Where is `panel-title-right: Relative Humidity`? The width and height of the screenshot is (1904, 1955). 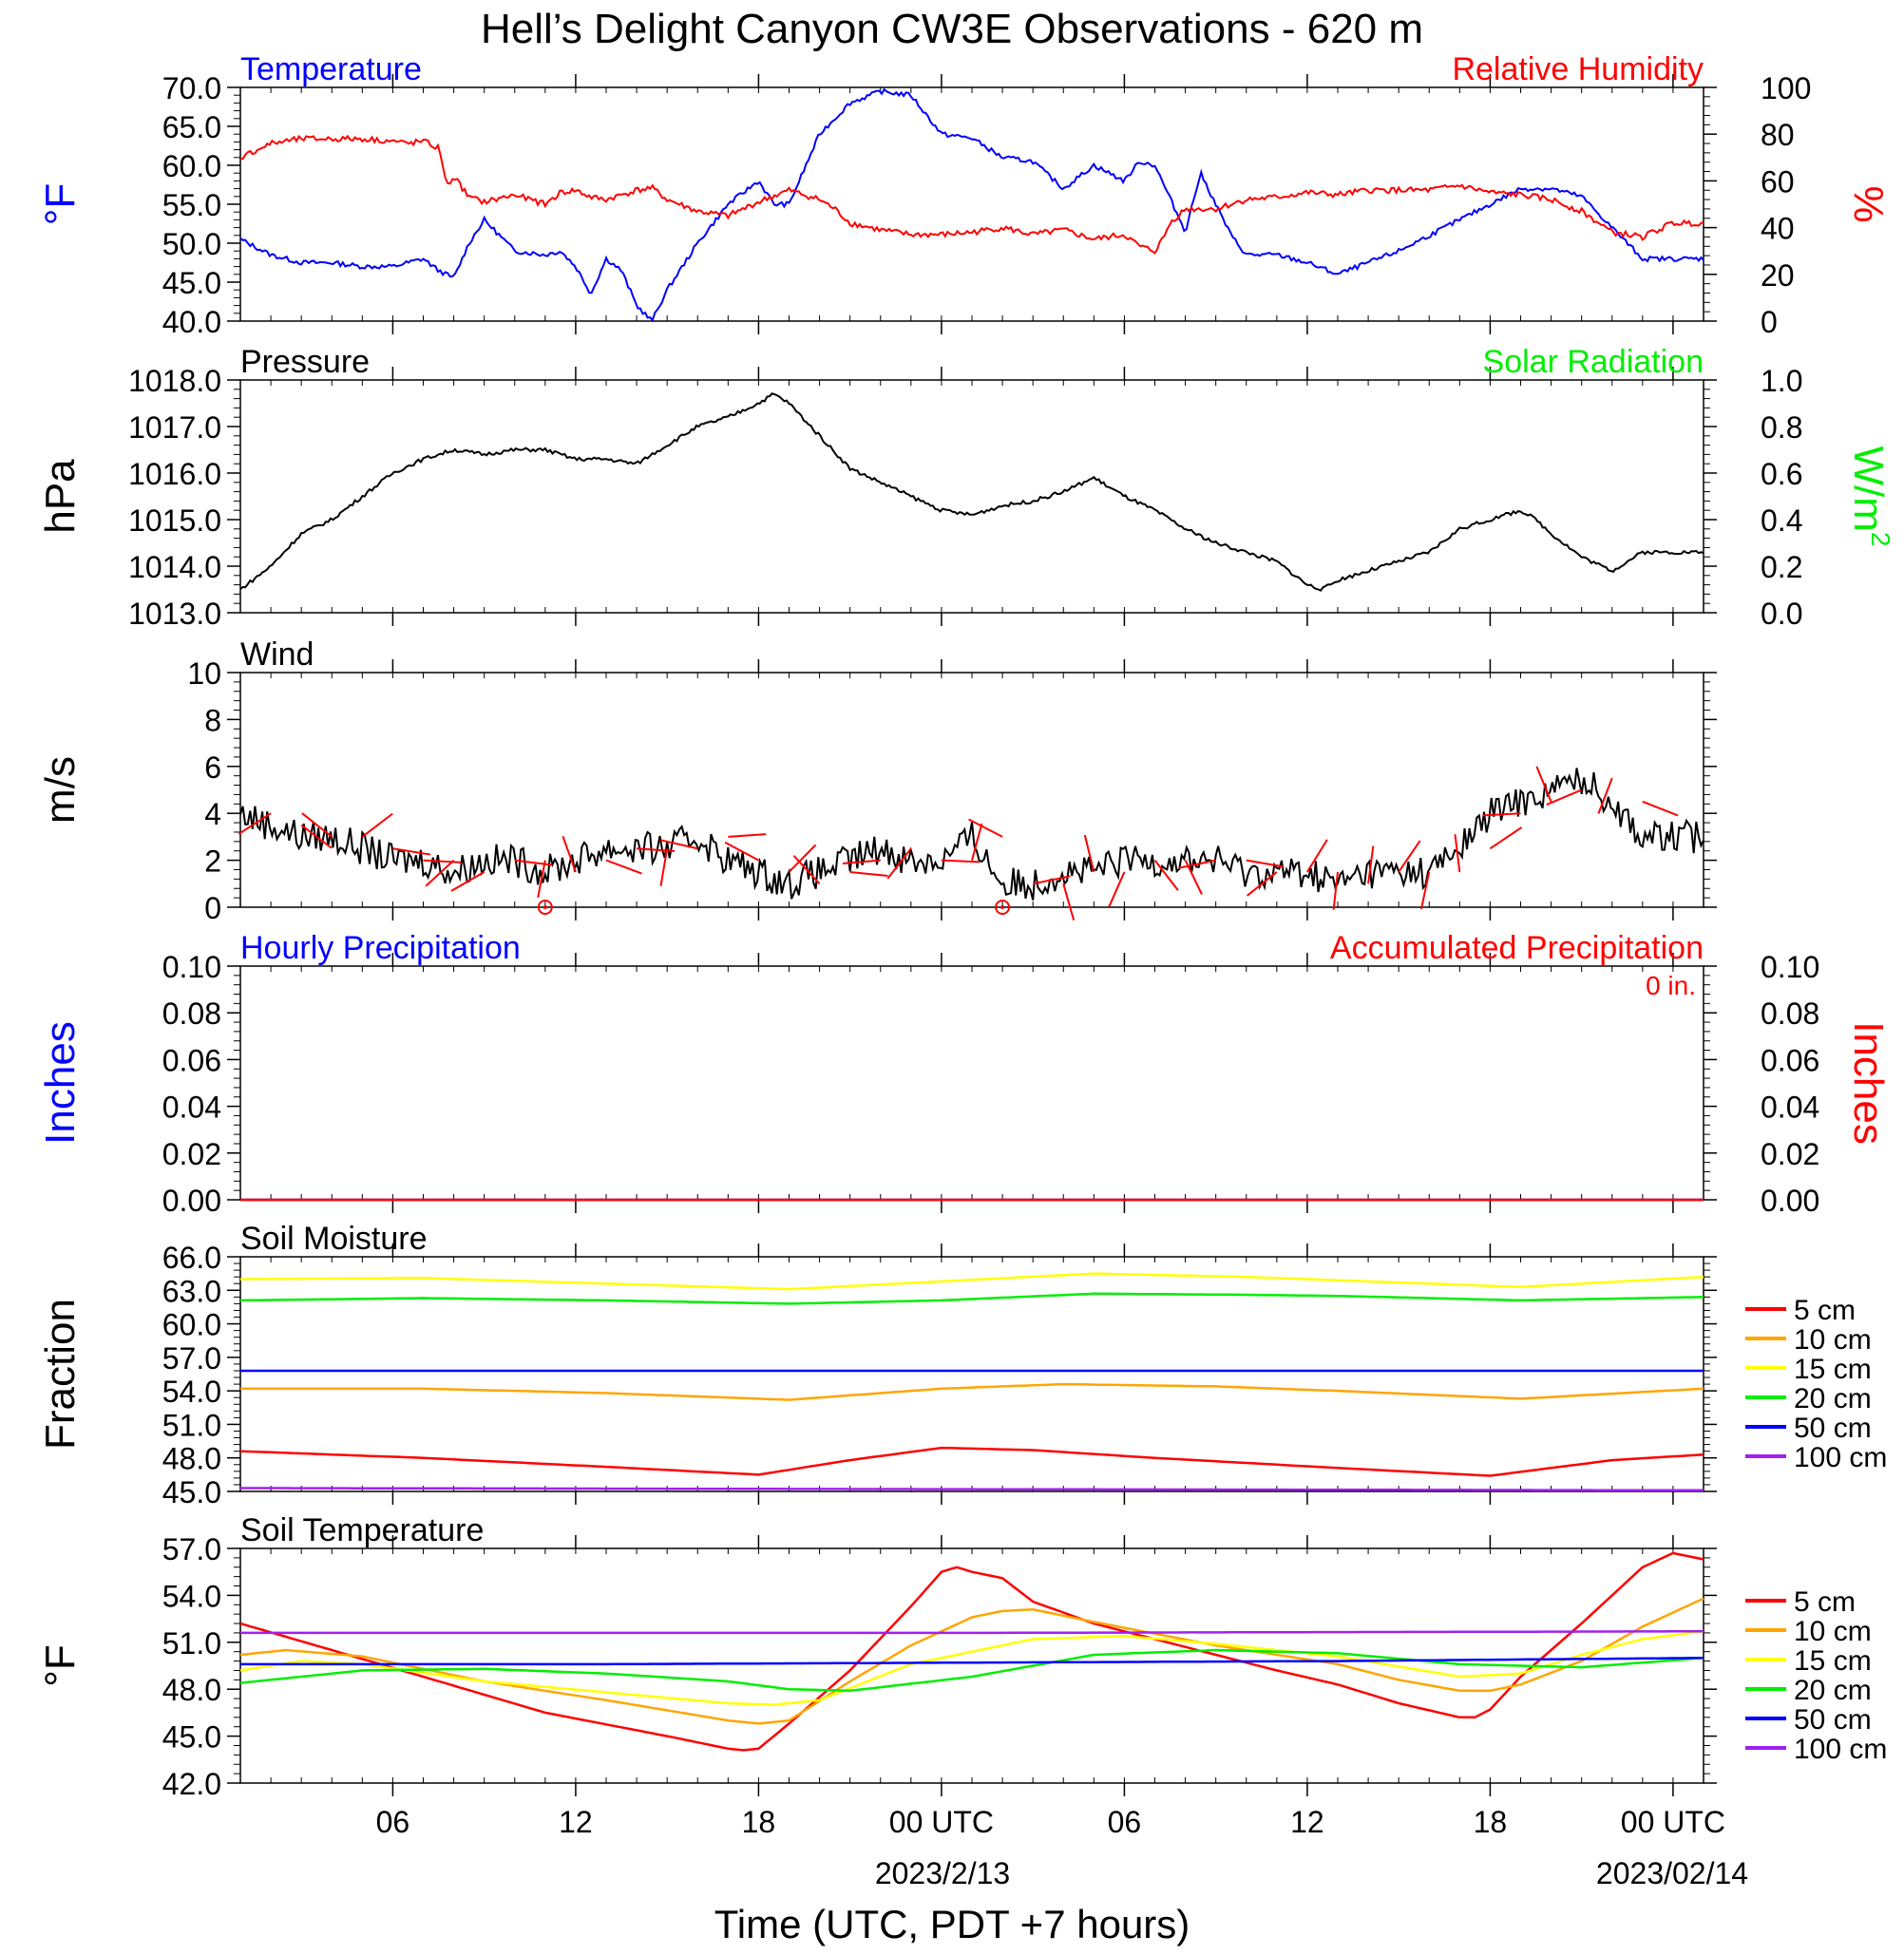
panel-title-right: Relative Humidity is located at coordinates (1578, 69).